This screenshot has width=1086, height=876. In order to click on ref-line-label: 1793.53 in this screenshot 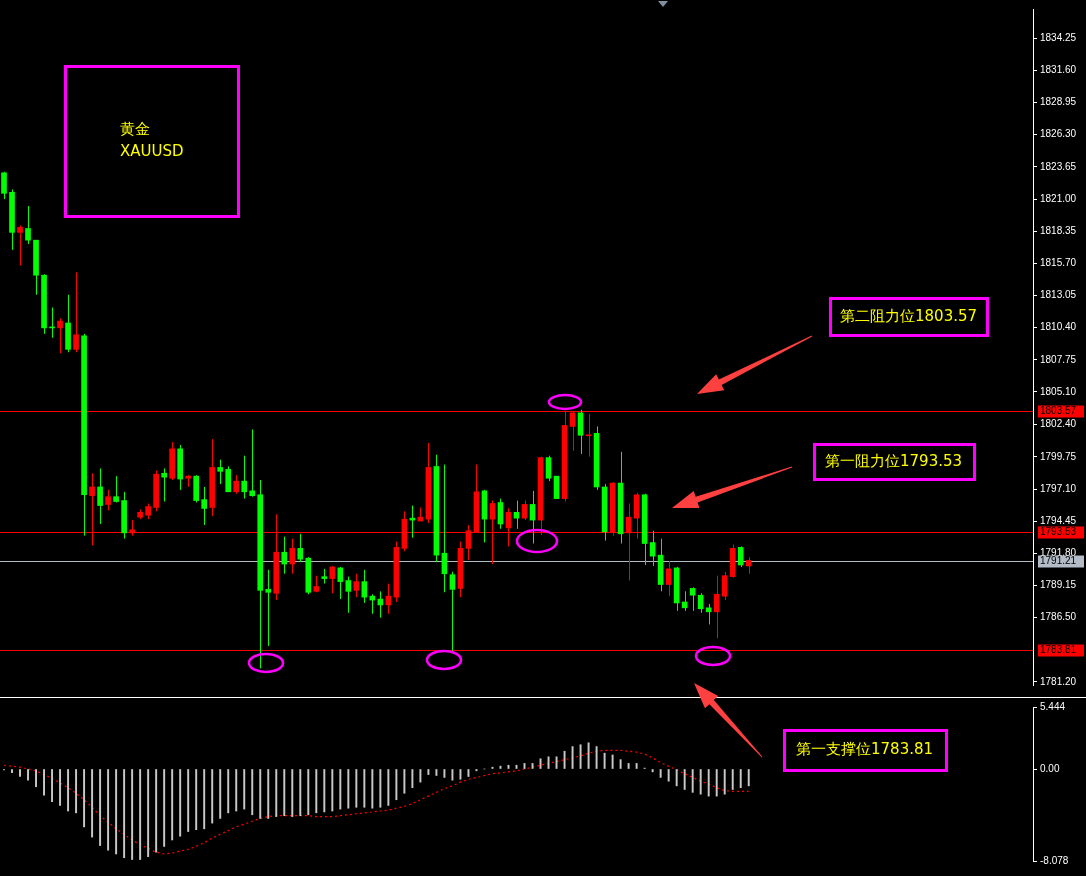, I will do `click(1058, 532)`.